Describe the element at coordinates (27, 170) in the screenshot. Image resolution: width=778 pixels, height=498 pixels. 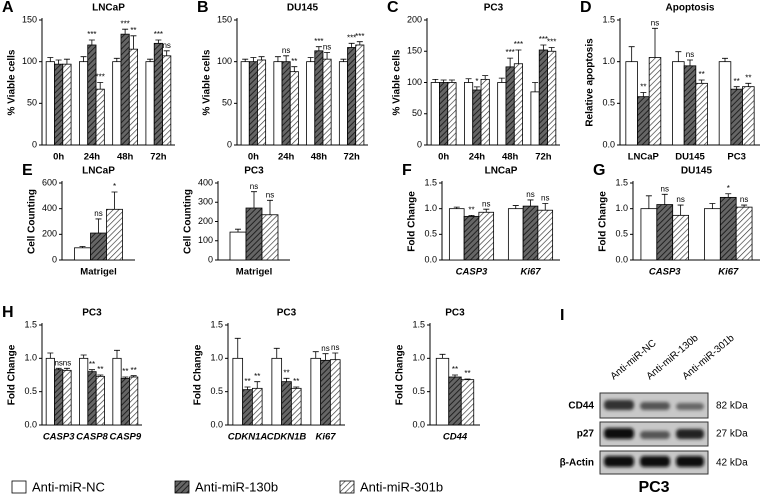
I see `panel-letter: E` at that location.